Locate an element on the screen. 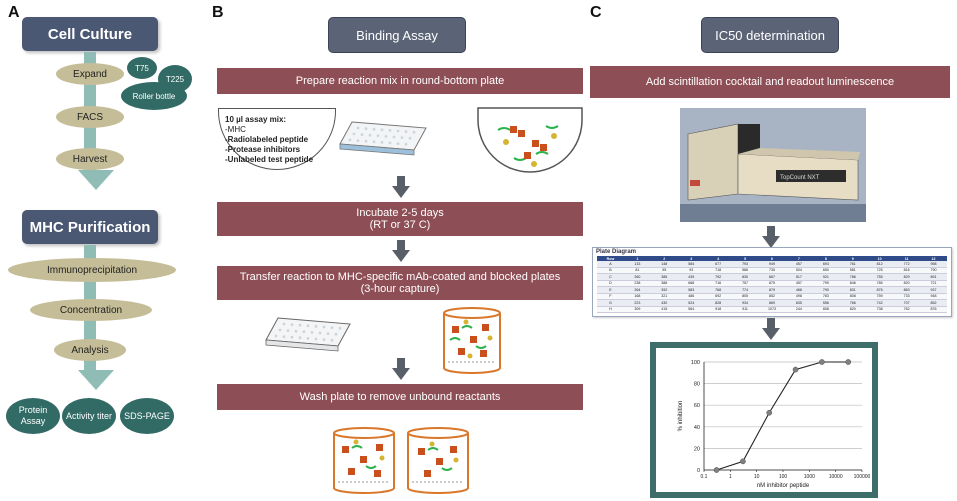  plate-row: A 133 148 584 677 793 949 457 693 761 812 772 958 is located at coordinates (772, 264).